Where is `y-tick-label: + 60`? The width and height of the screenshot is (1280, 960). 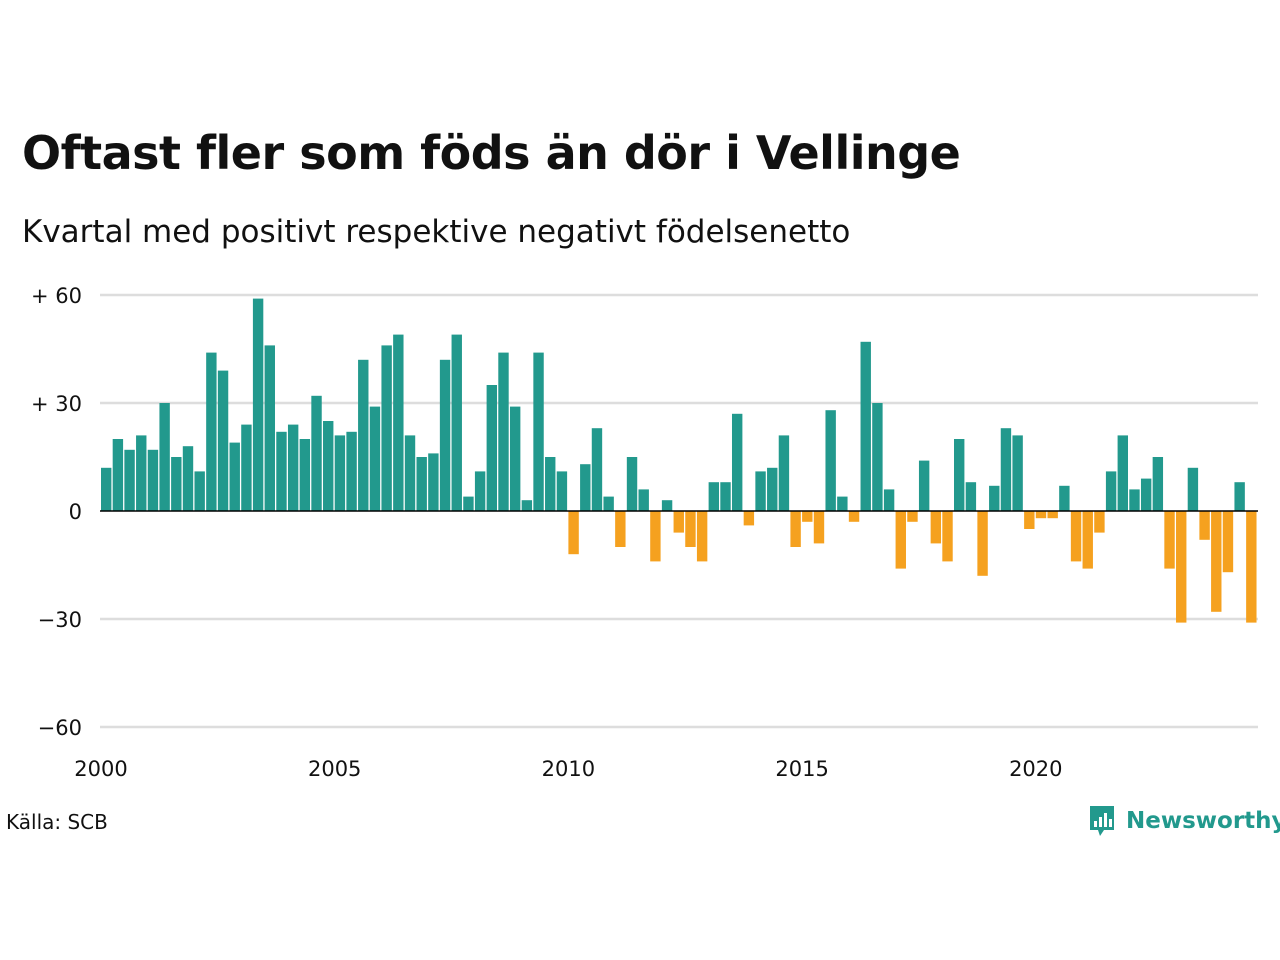 y-tick-label: + 60 is located at coordinates (56, 296).